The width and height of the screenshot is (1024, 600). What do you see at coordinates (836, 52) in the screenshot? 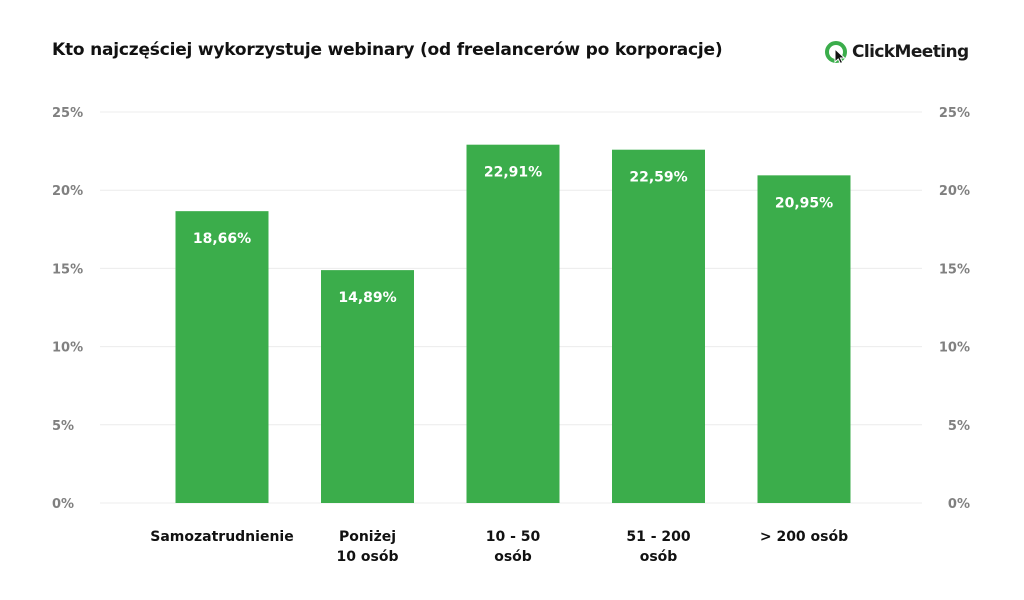
I see `clickmeeting-logo-icon` at bounding box center [836, 52].